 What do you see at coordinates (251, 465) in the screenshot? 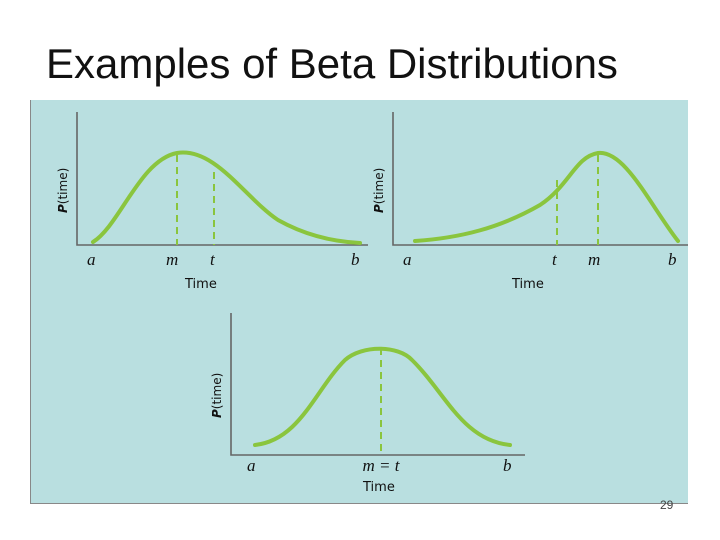
I see `diagram3-label-a: a` at bounding box center [251, 465].